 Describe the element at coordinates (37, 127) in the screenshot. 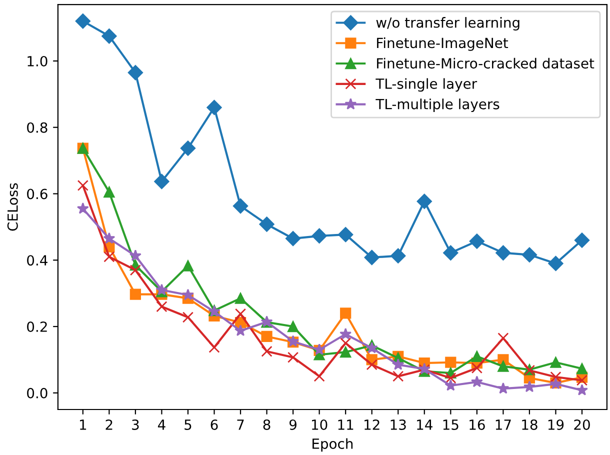

I see `y-tick-label: 0.8` at that location.